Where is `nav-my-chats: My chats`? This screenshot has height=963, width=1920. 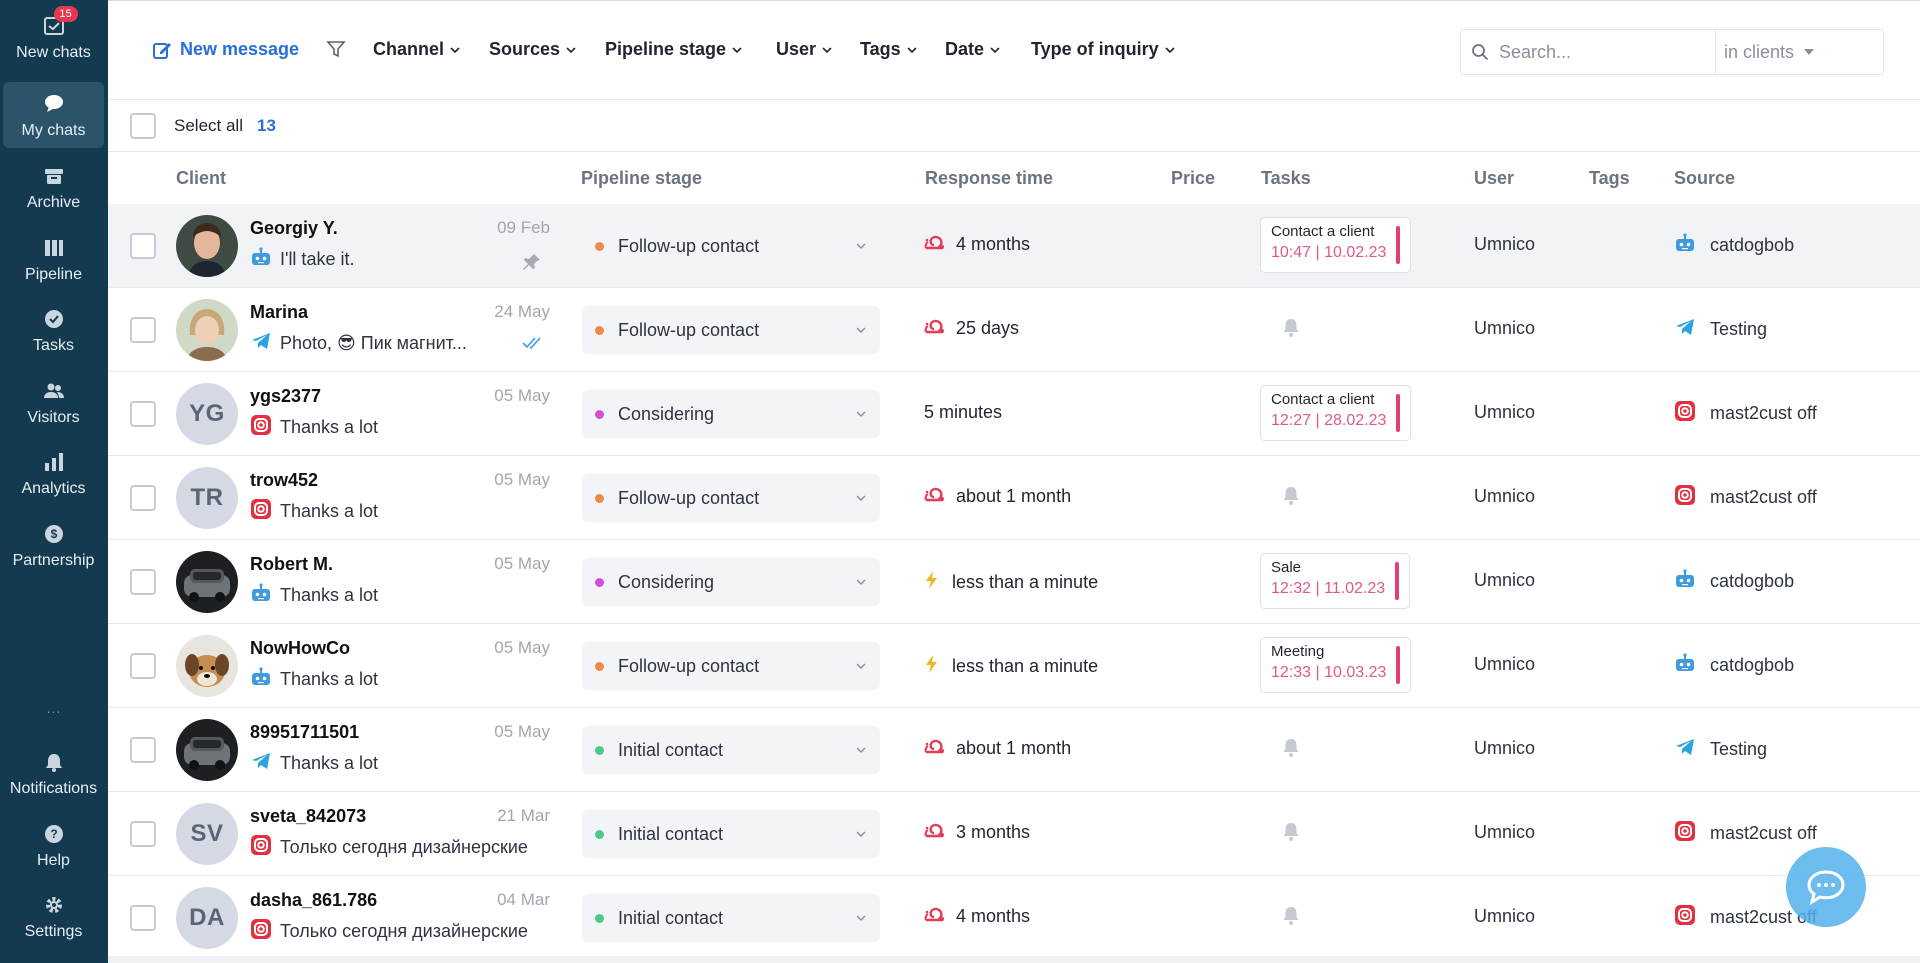 nav-my-chats: My chats is located at coordinates (53, 115).